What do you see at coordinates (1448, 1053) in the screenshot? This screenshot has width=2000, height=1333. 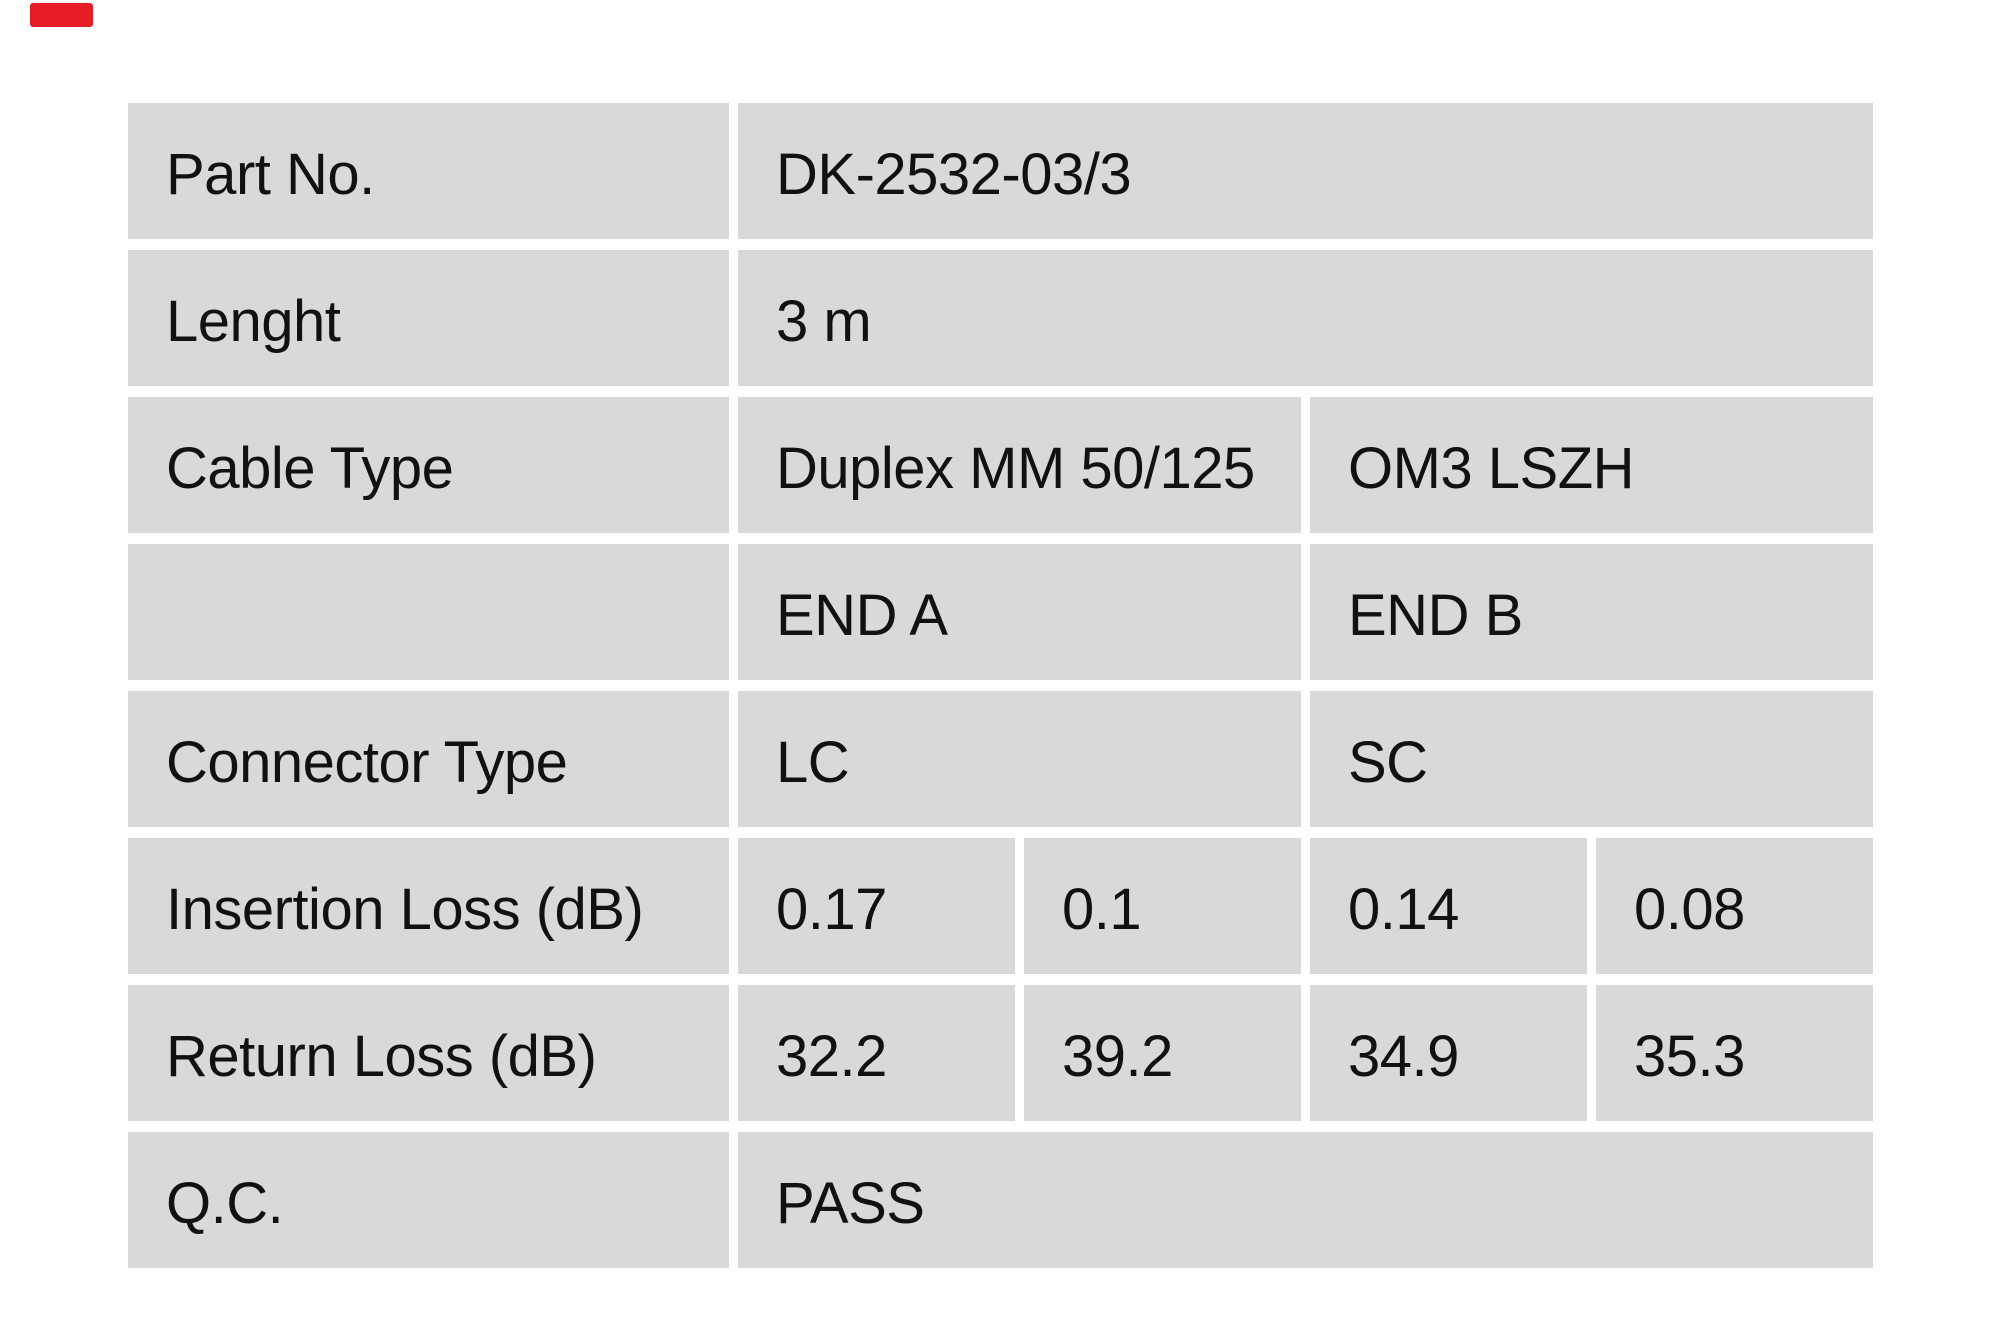 I see `return-loss-end-b-1: 34.9` at bounding box center [1448, 1053].